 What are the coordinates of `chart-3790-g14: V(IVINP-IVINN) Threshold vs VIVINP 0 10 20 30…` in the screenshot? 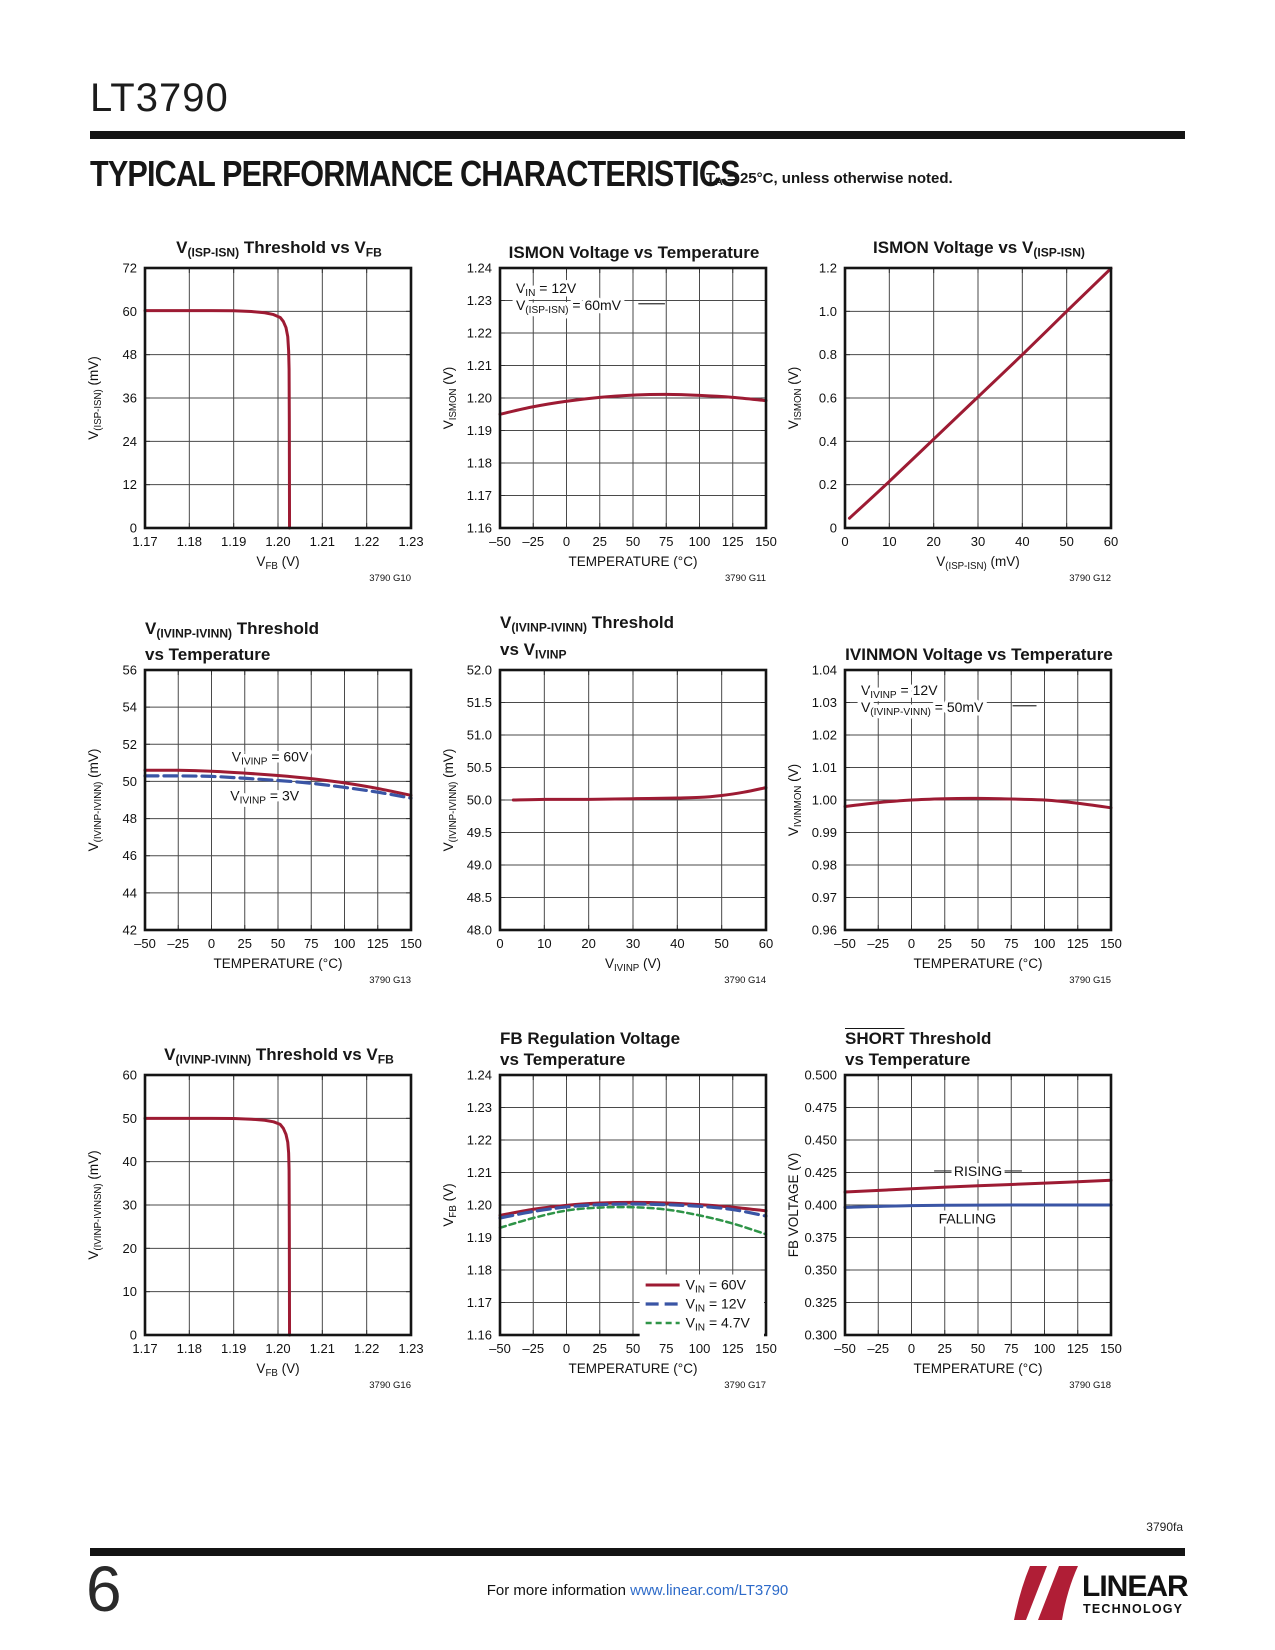 It's located at (618, 808).